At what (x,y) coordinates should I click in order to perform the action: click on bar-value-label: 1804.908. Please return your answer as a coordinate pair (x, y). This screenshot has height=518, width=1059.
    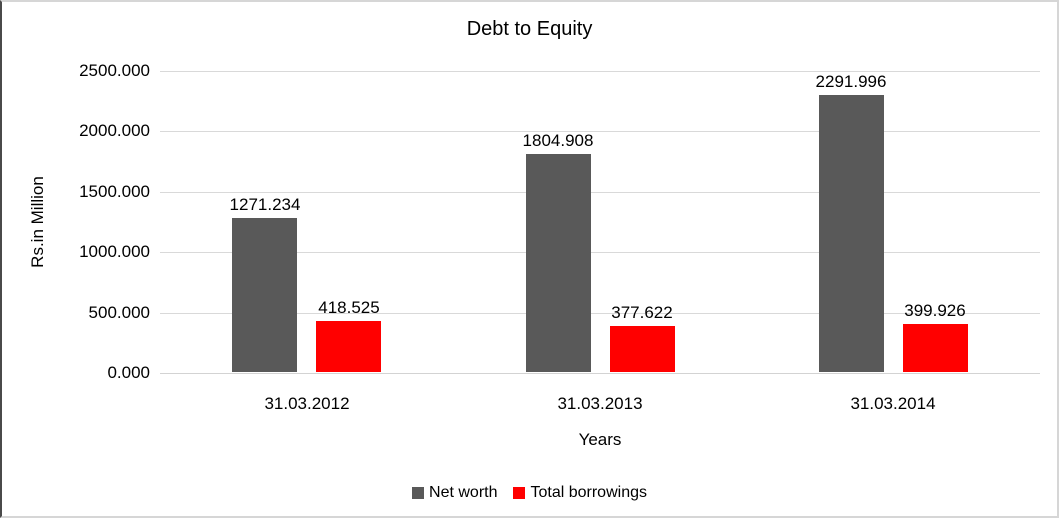
    Looking at the image, I should click on (558, 140).